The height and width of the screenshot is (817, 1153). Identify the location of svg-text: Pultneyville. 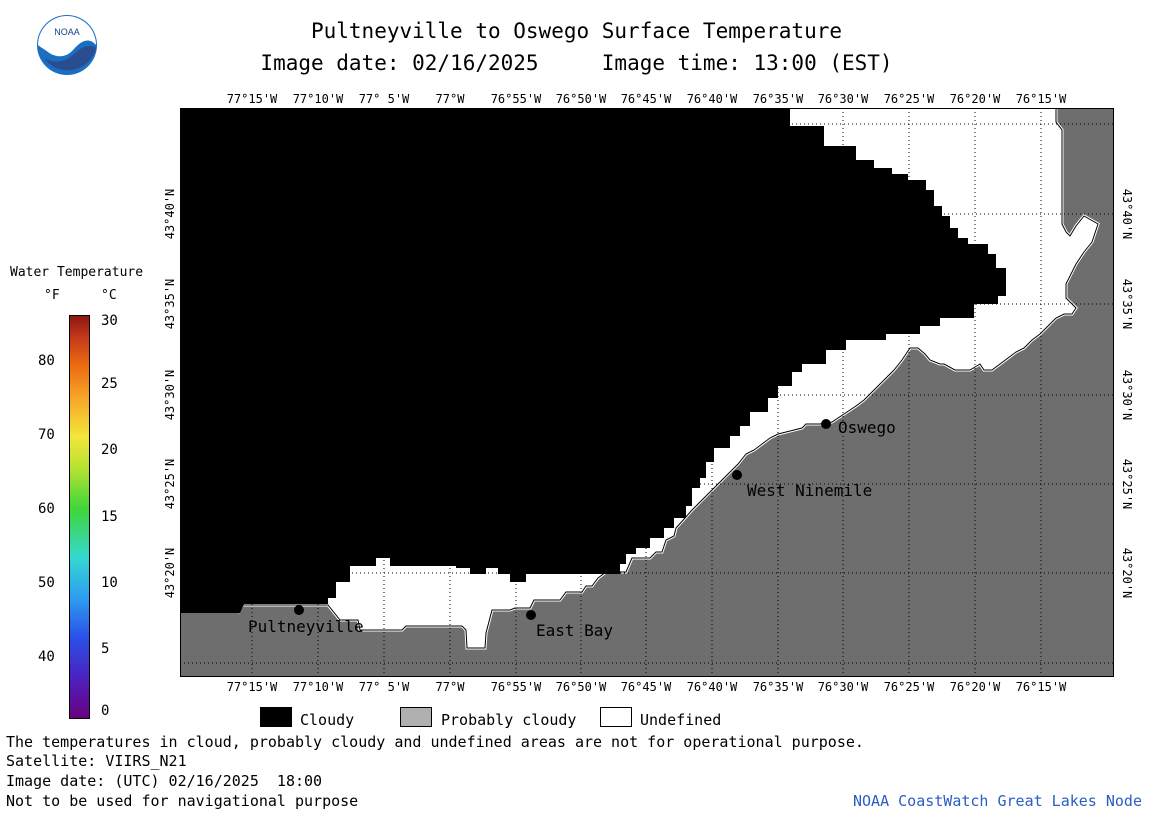
(306, 626).